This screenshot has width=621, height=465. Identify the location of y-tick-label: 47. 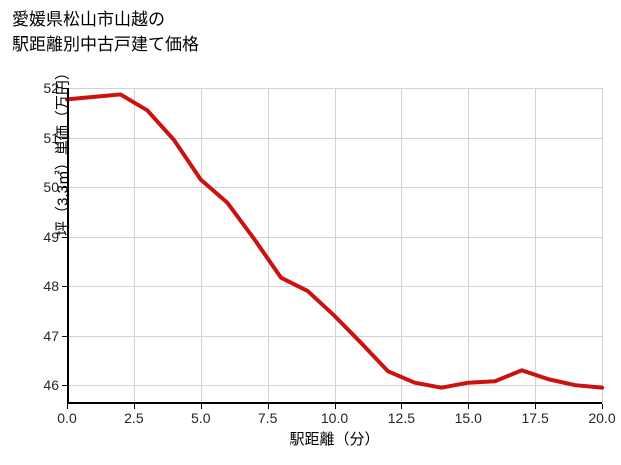
(51, 335).